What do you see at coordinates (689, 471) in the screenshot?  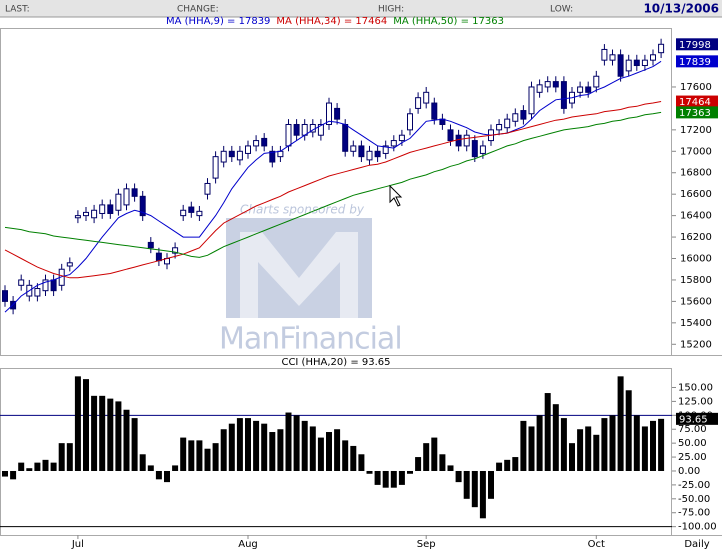 I see `y-tick-label: 0.00` at bounding box center [689, 471].